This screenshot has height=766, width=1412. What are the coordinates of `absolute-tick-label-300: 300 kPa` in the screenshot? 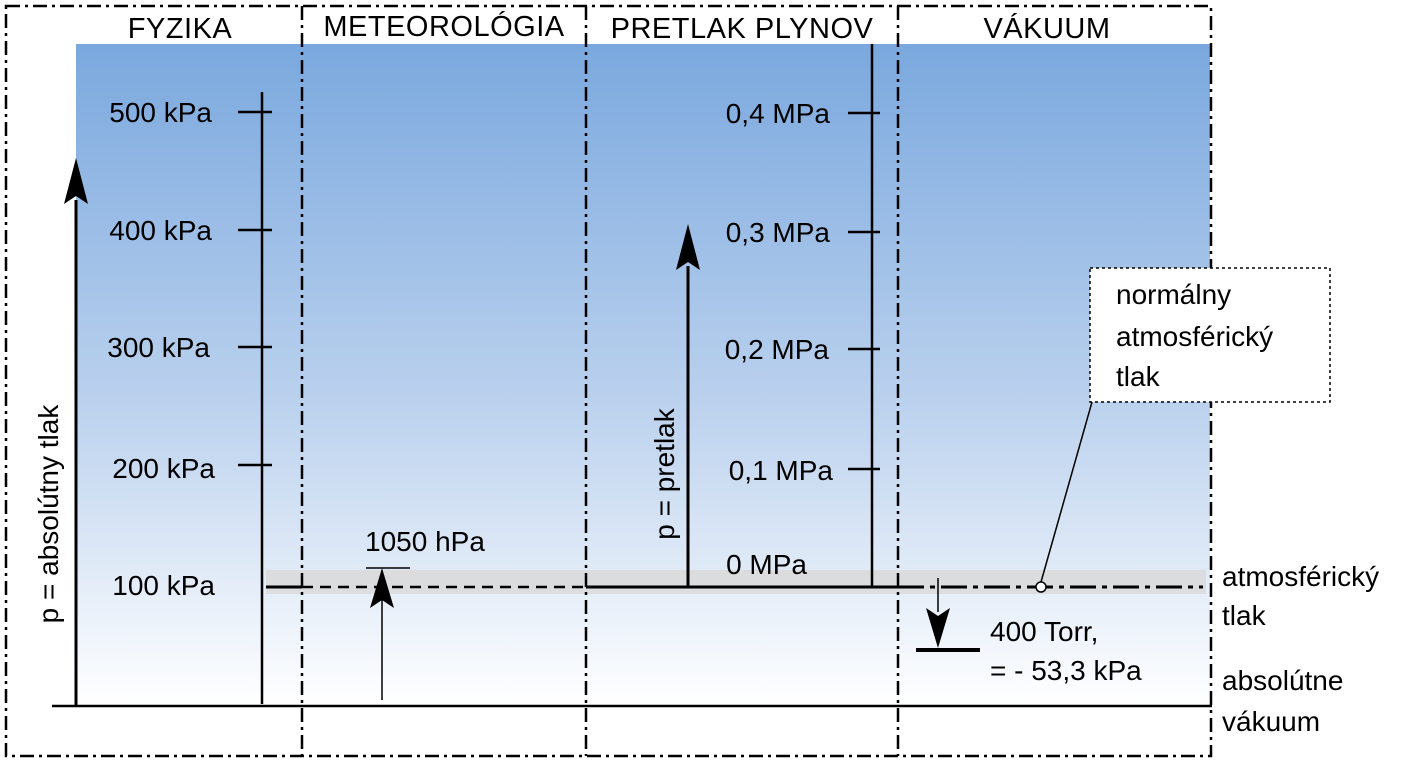 It's located at (158, 347).